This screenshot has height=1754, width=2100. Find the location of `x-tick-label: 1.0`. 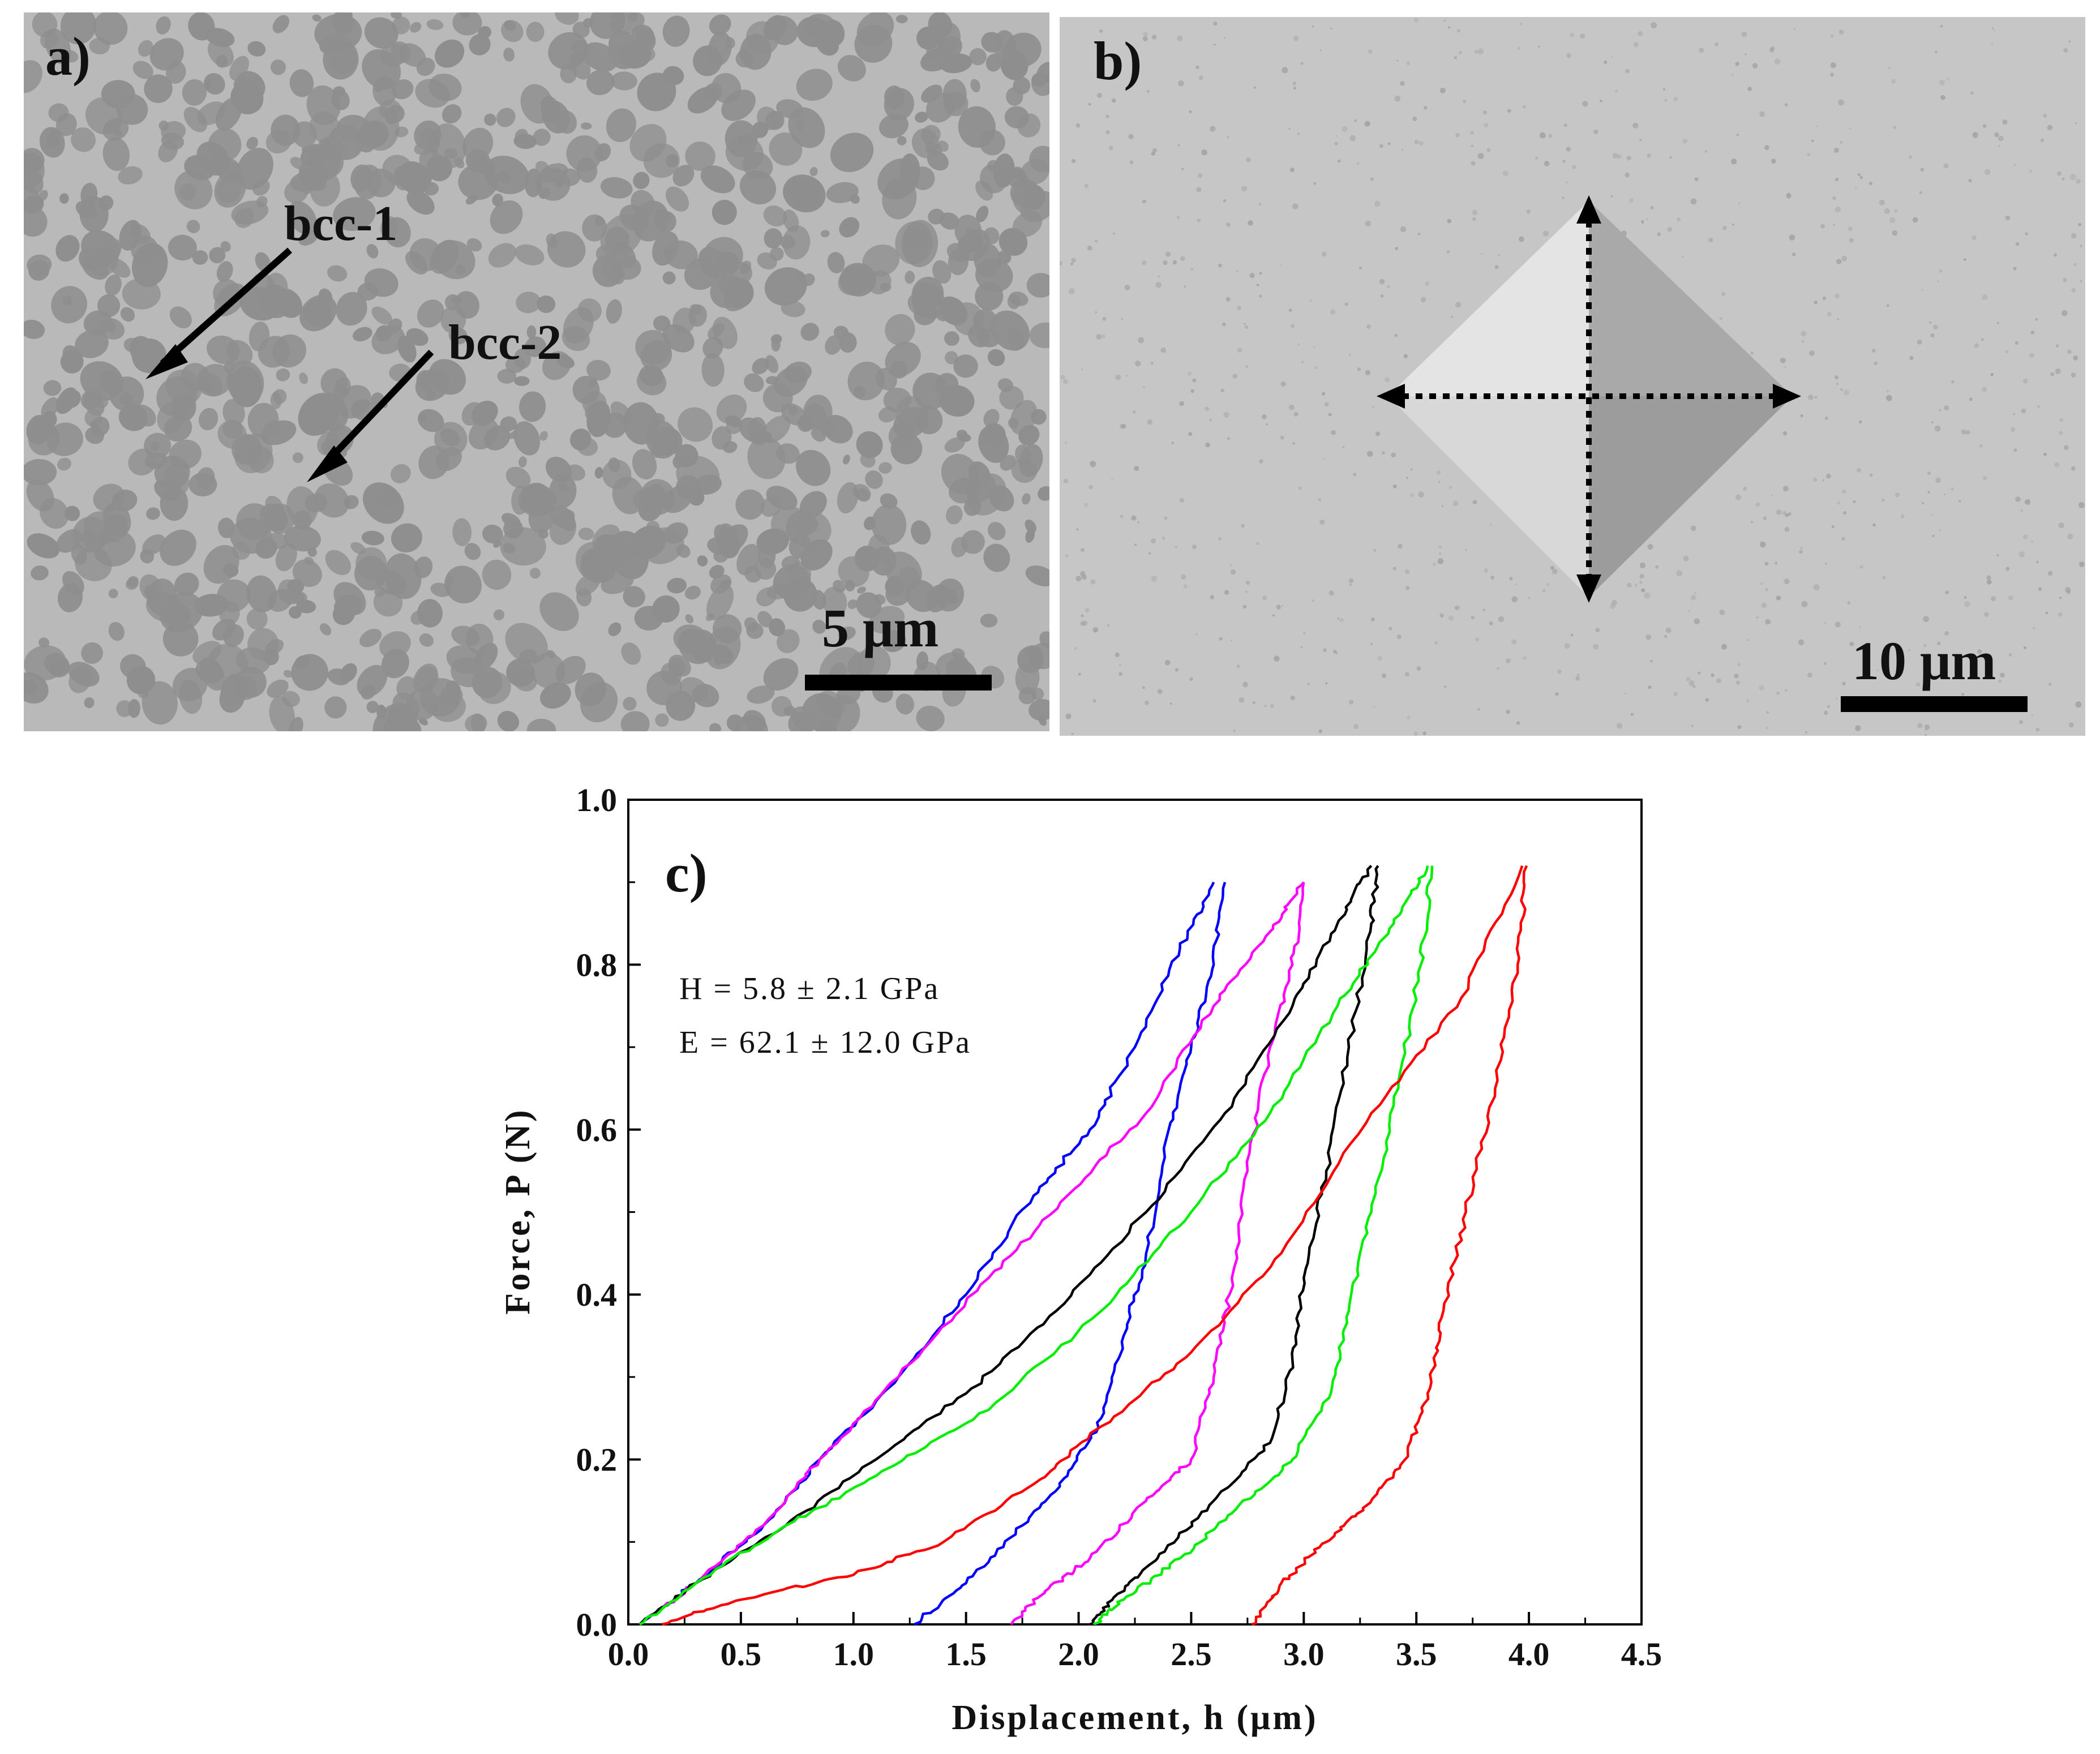

x-tick-label: 1.0 is located at coordinates (854, 1654).